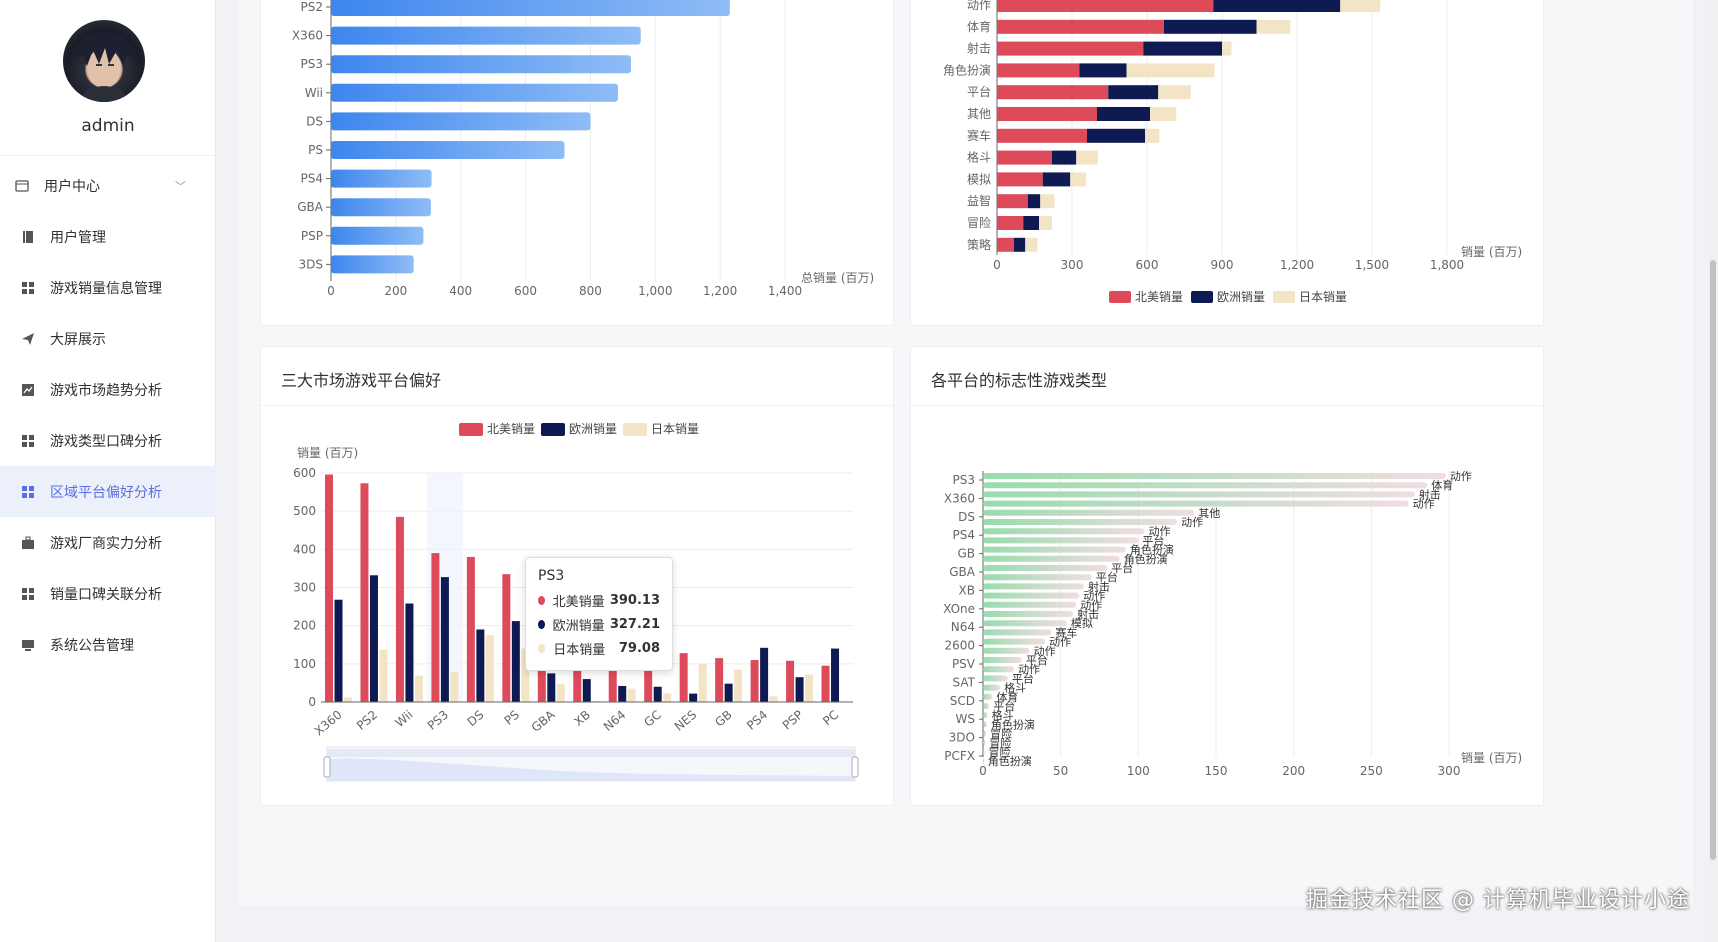  Describe the element at coordinates (1498, 900) in the screenshot. I see `watermark: 掘金技术社区 @ 计算机毕业设计小途` at that location.